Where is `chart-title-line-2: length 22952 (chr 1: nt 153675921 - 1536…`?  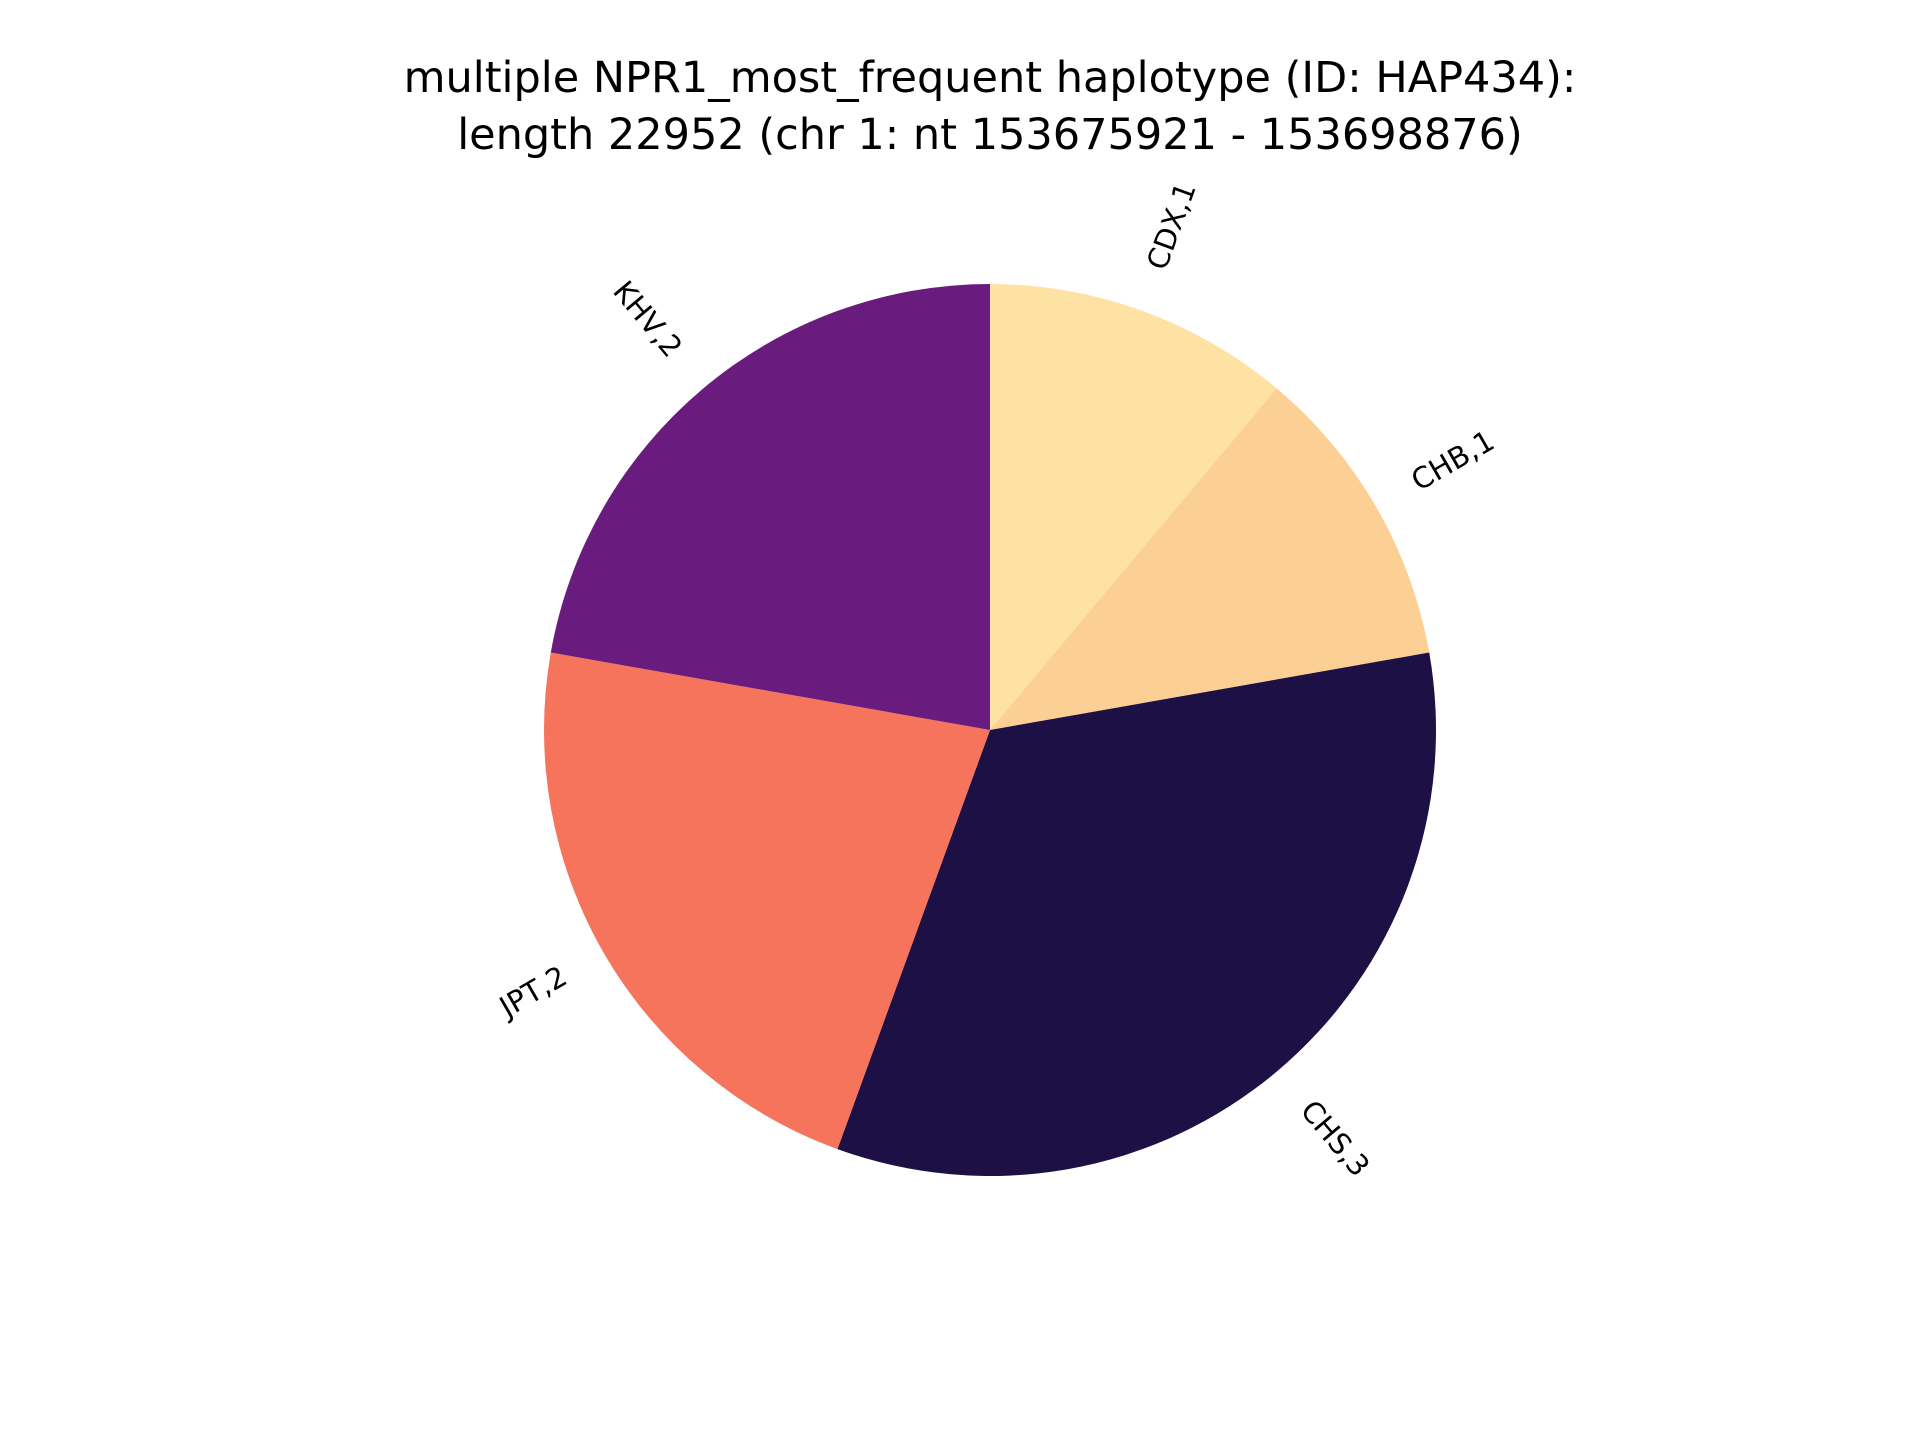 chart-title-line-2: length 22952 (chr 1: nt 153675921 - 1536… is located at coordinates (990, 135).